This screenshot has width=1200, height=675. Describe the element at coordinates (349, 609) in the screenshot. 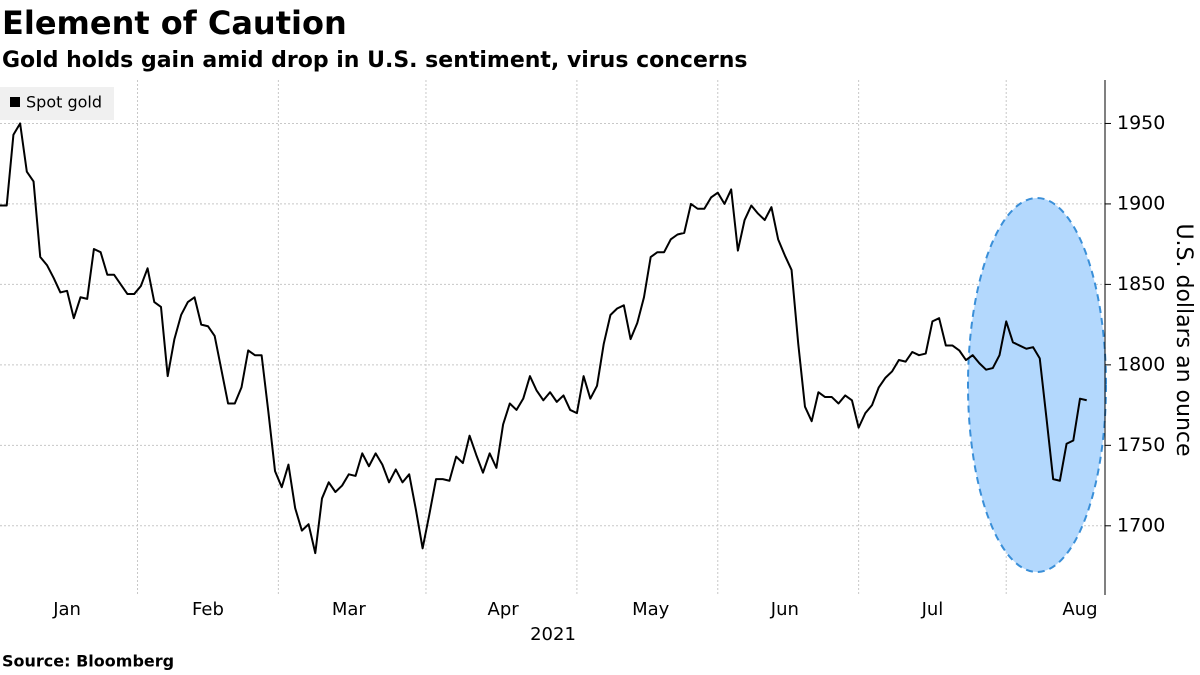

I see `x-tick-label: Mar` at that location.